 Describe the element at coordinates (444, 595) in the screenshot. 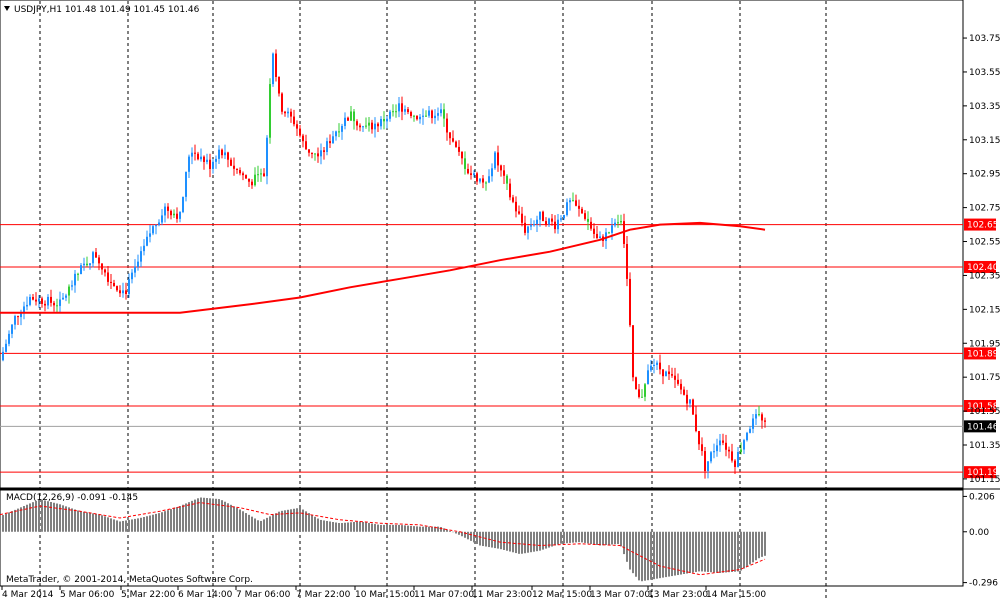

I see `x-tick-label: 11 Mar 07:00` at that location.